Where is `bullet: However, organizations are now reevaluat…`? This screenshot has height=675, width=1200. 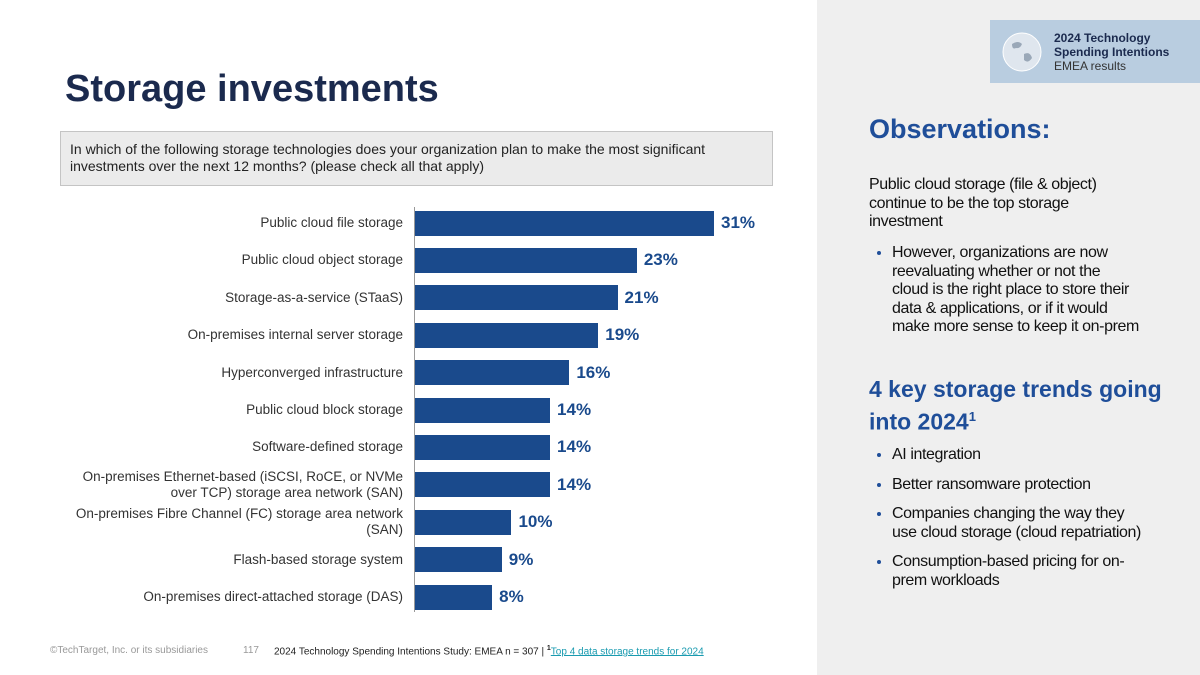 bullet: However, organizations are now reevaluat… is located at coordinates (1016, 290).